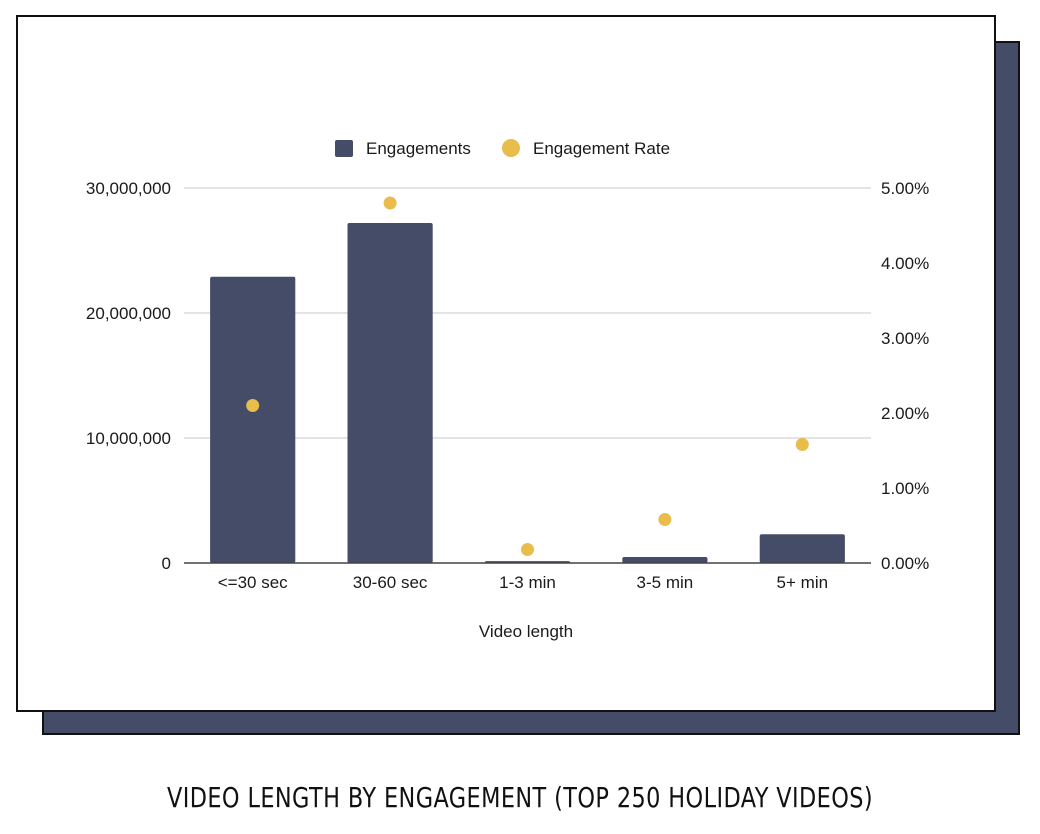 The image size is (1040, 834). I want to click on y-left-tick-label: 20,000,000, so click(128, 313).